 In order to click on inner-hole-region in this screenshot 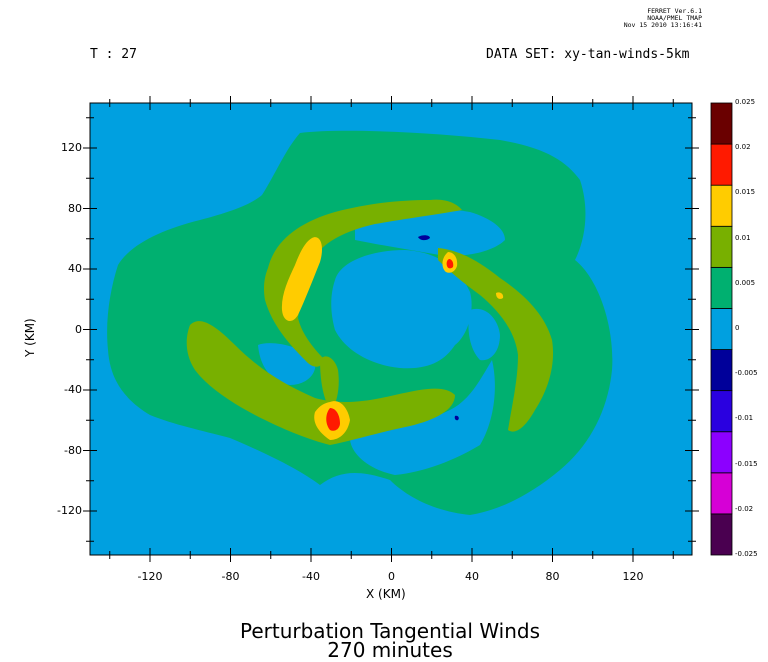, I will do `click(401, 309)`.